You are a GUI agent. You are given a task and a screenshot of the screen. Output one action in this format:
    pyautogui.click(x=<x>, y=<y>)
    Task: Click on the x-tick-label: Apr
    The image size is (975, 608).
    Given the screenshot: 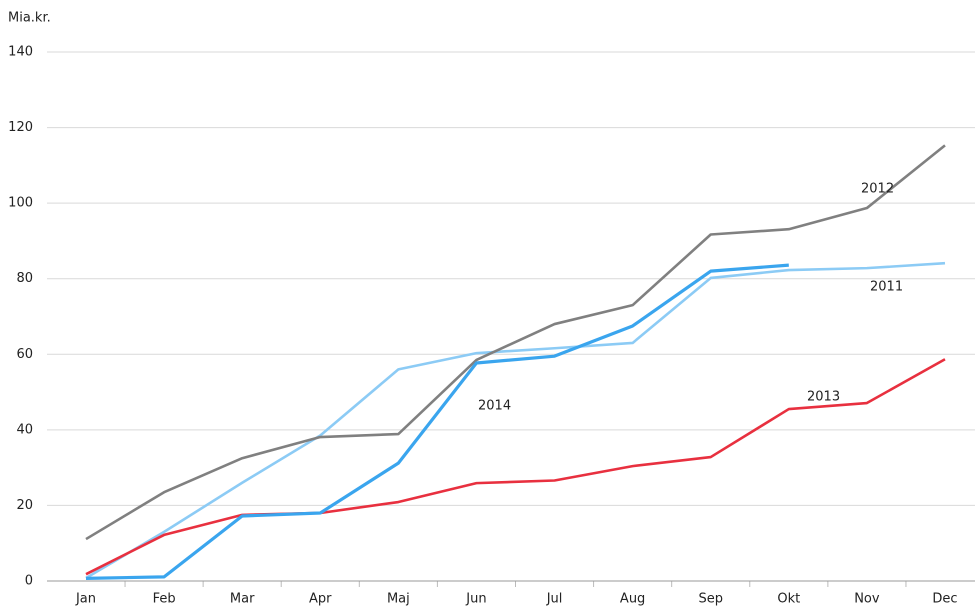 What is the action you would take?
    pyautogui.click(x=320, y=599)
    